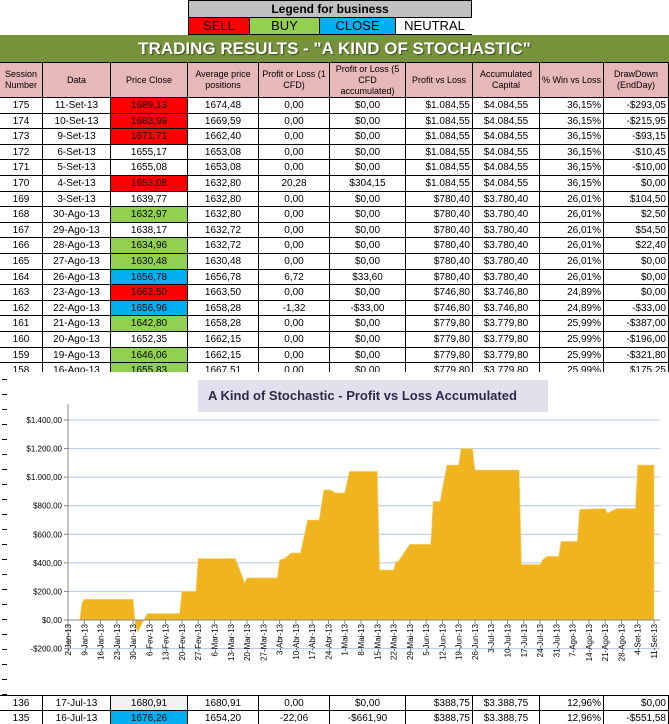 This screenshot has height=724, width=669. I want to click on table-cell: 174, so click(21, 121).